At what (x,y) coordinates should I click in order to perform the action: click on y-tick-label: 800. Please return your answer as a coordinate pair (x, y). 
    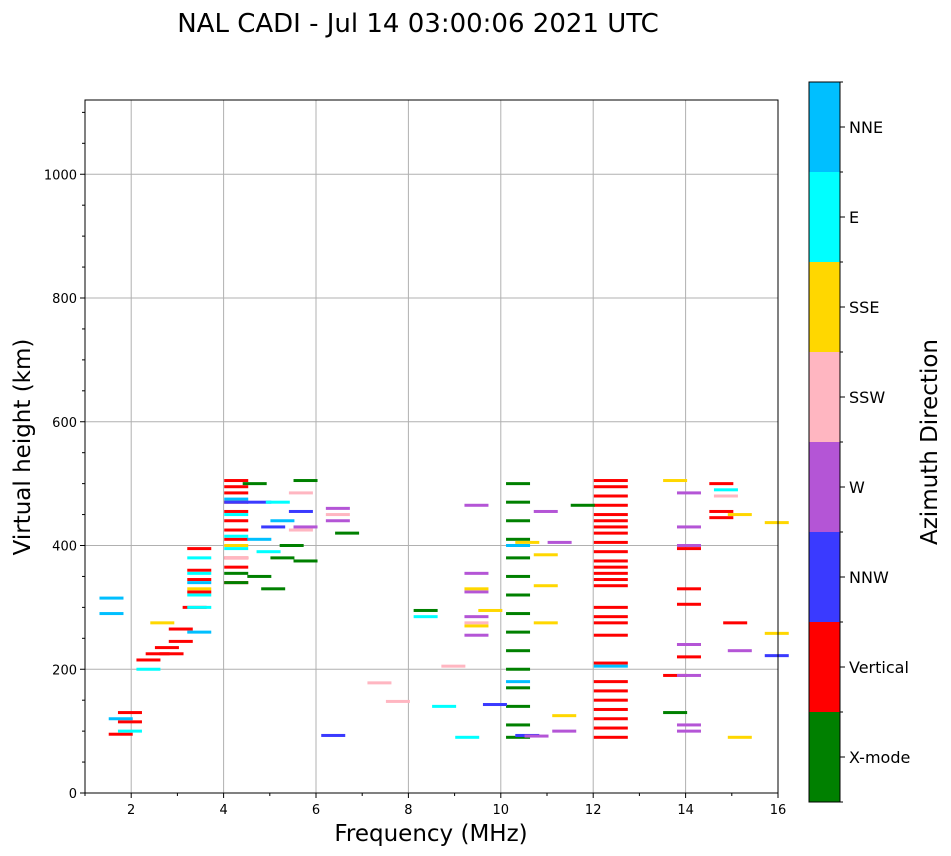
    Looking at the image, I should click on (64, 299).